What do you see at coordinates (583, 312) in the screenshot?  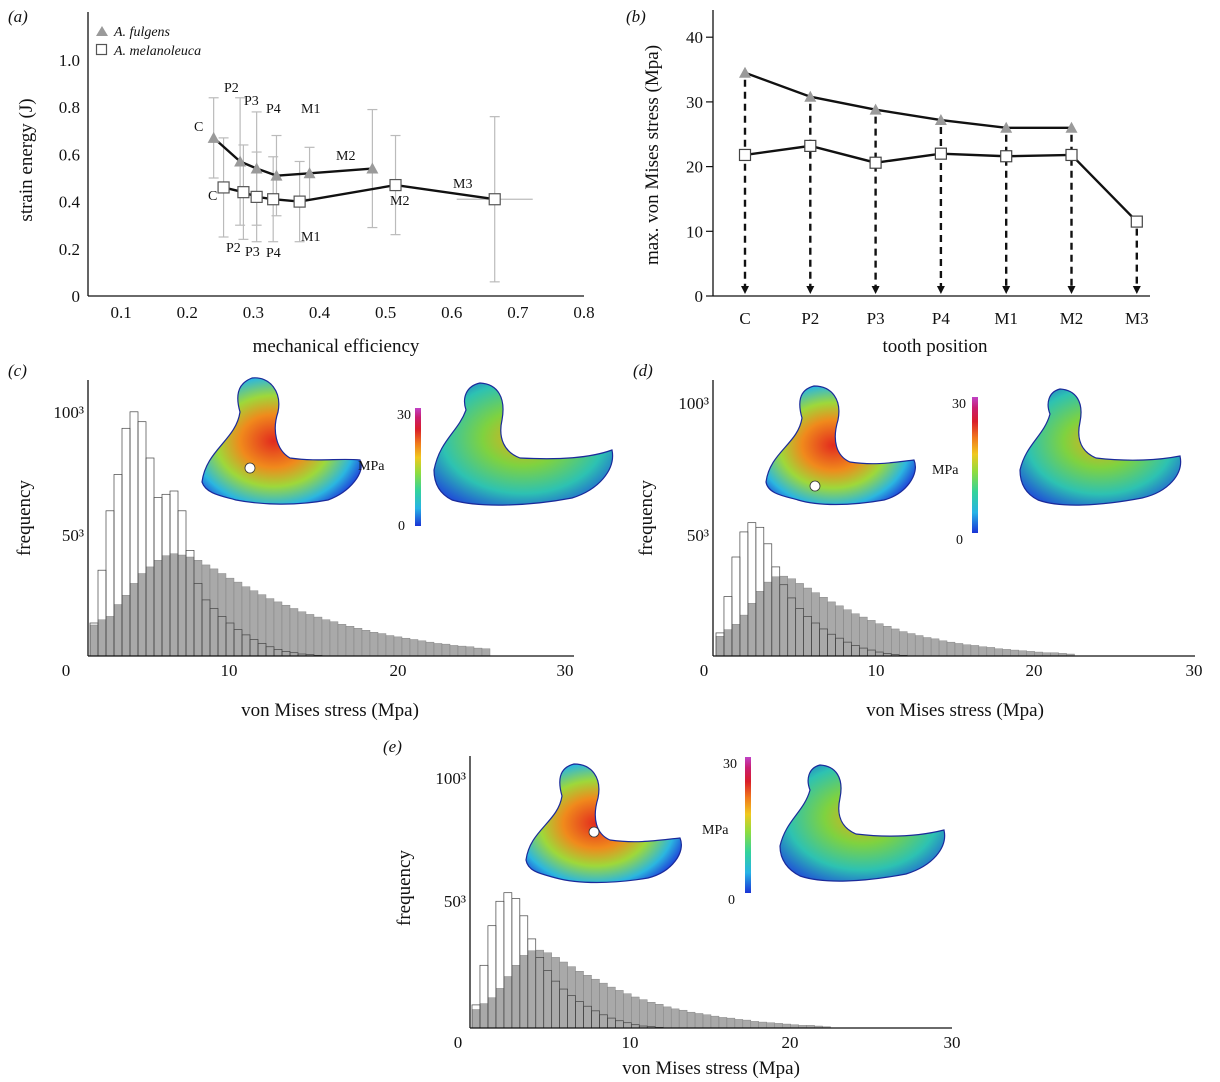 I see `a-x-tick-label: 0.8` at bounding box center [583, 312].